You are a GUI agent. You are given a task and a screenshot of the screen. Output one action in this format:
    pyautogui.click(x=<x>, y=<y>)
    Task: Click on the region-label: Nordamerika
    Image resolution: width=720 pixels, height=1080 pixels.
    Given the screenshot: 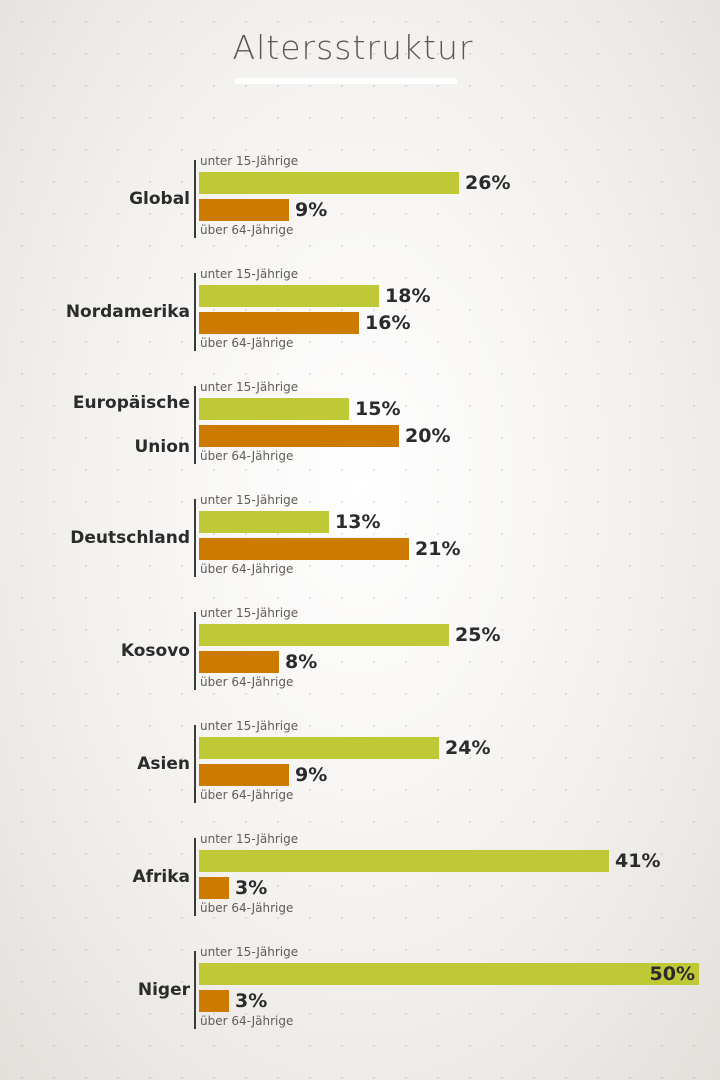 What is the action you would take?
    pyautogui.click(x=100, y=312)
    